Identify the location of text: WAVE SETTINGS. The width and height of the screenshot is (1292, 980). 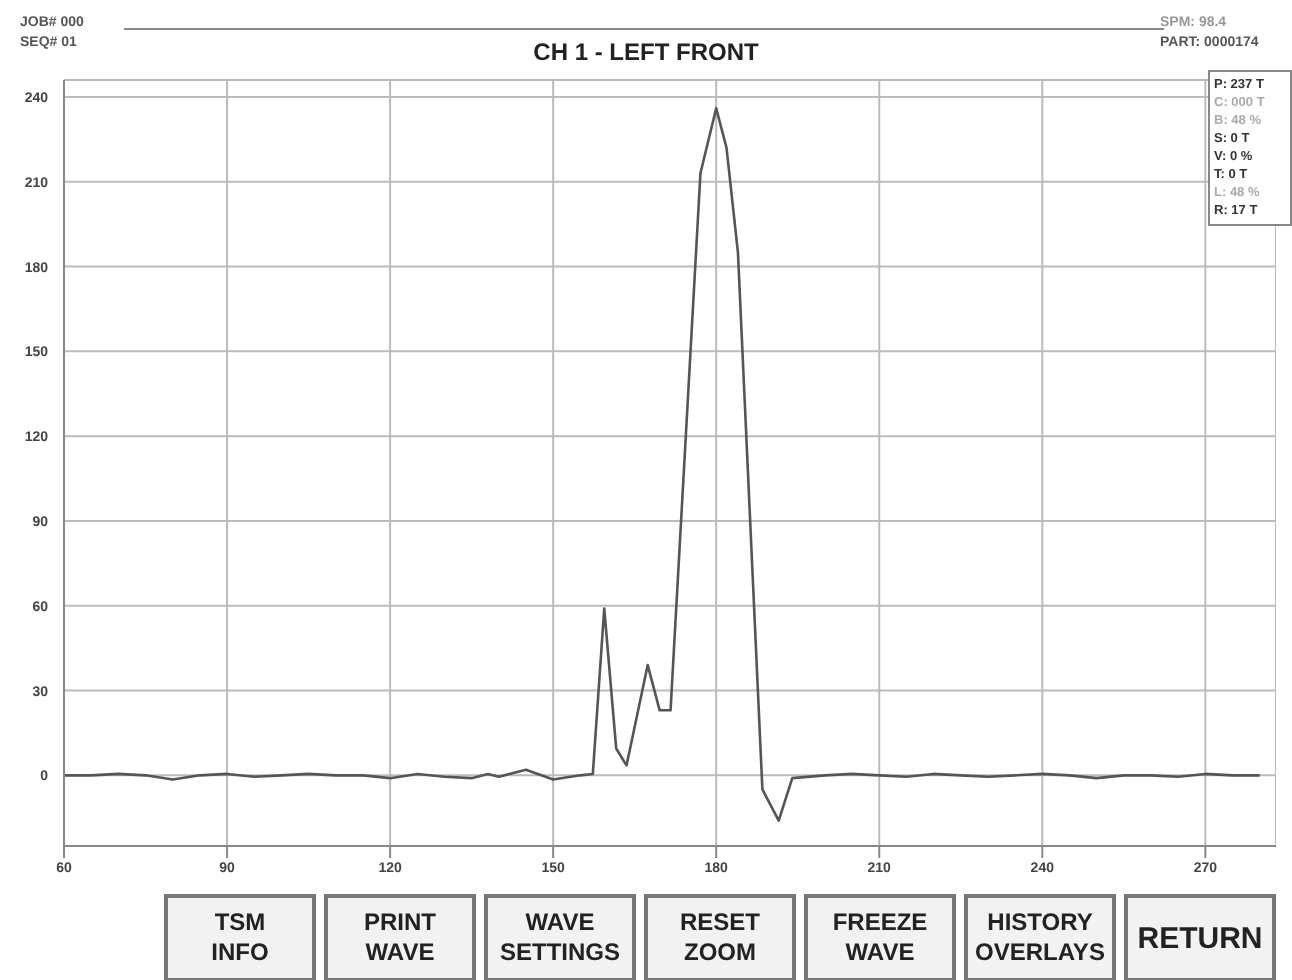
(559, 938).